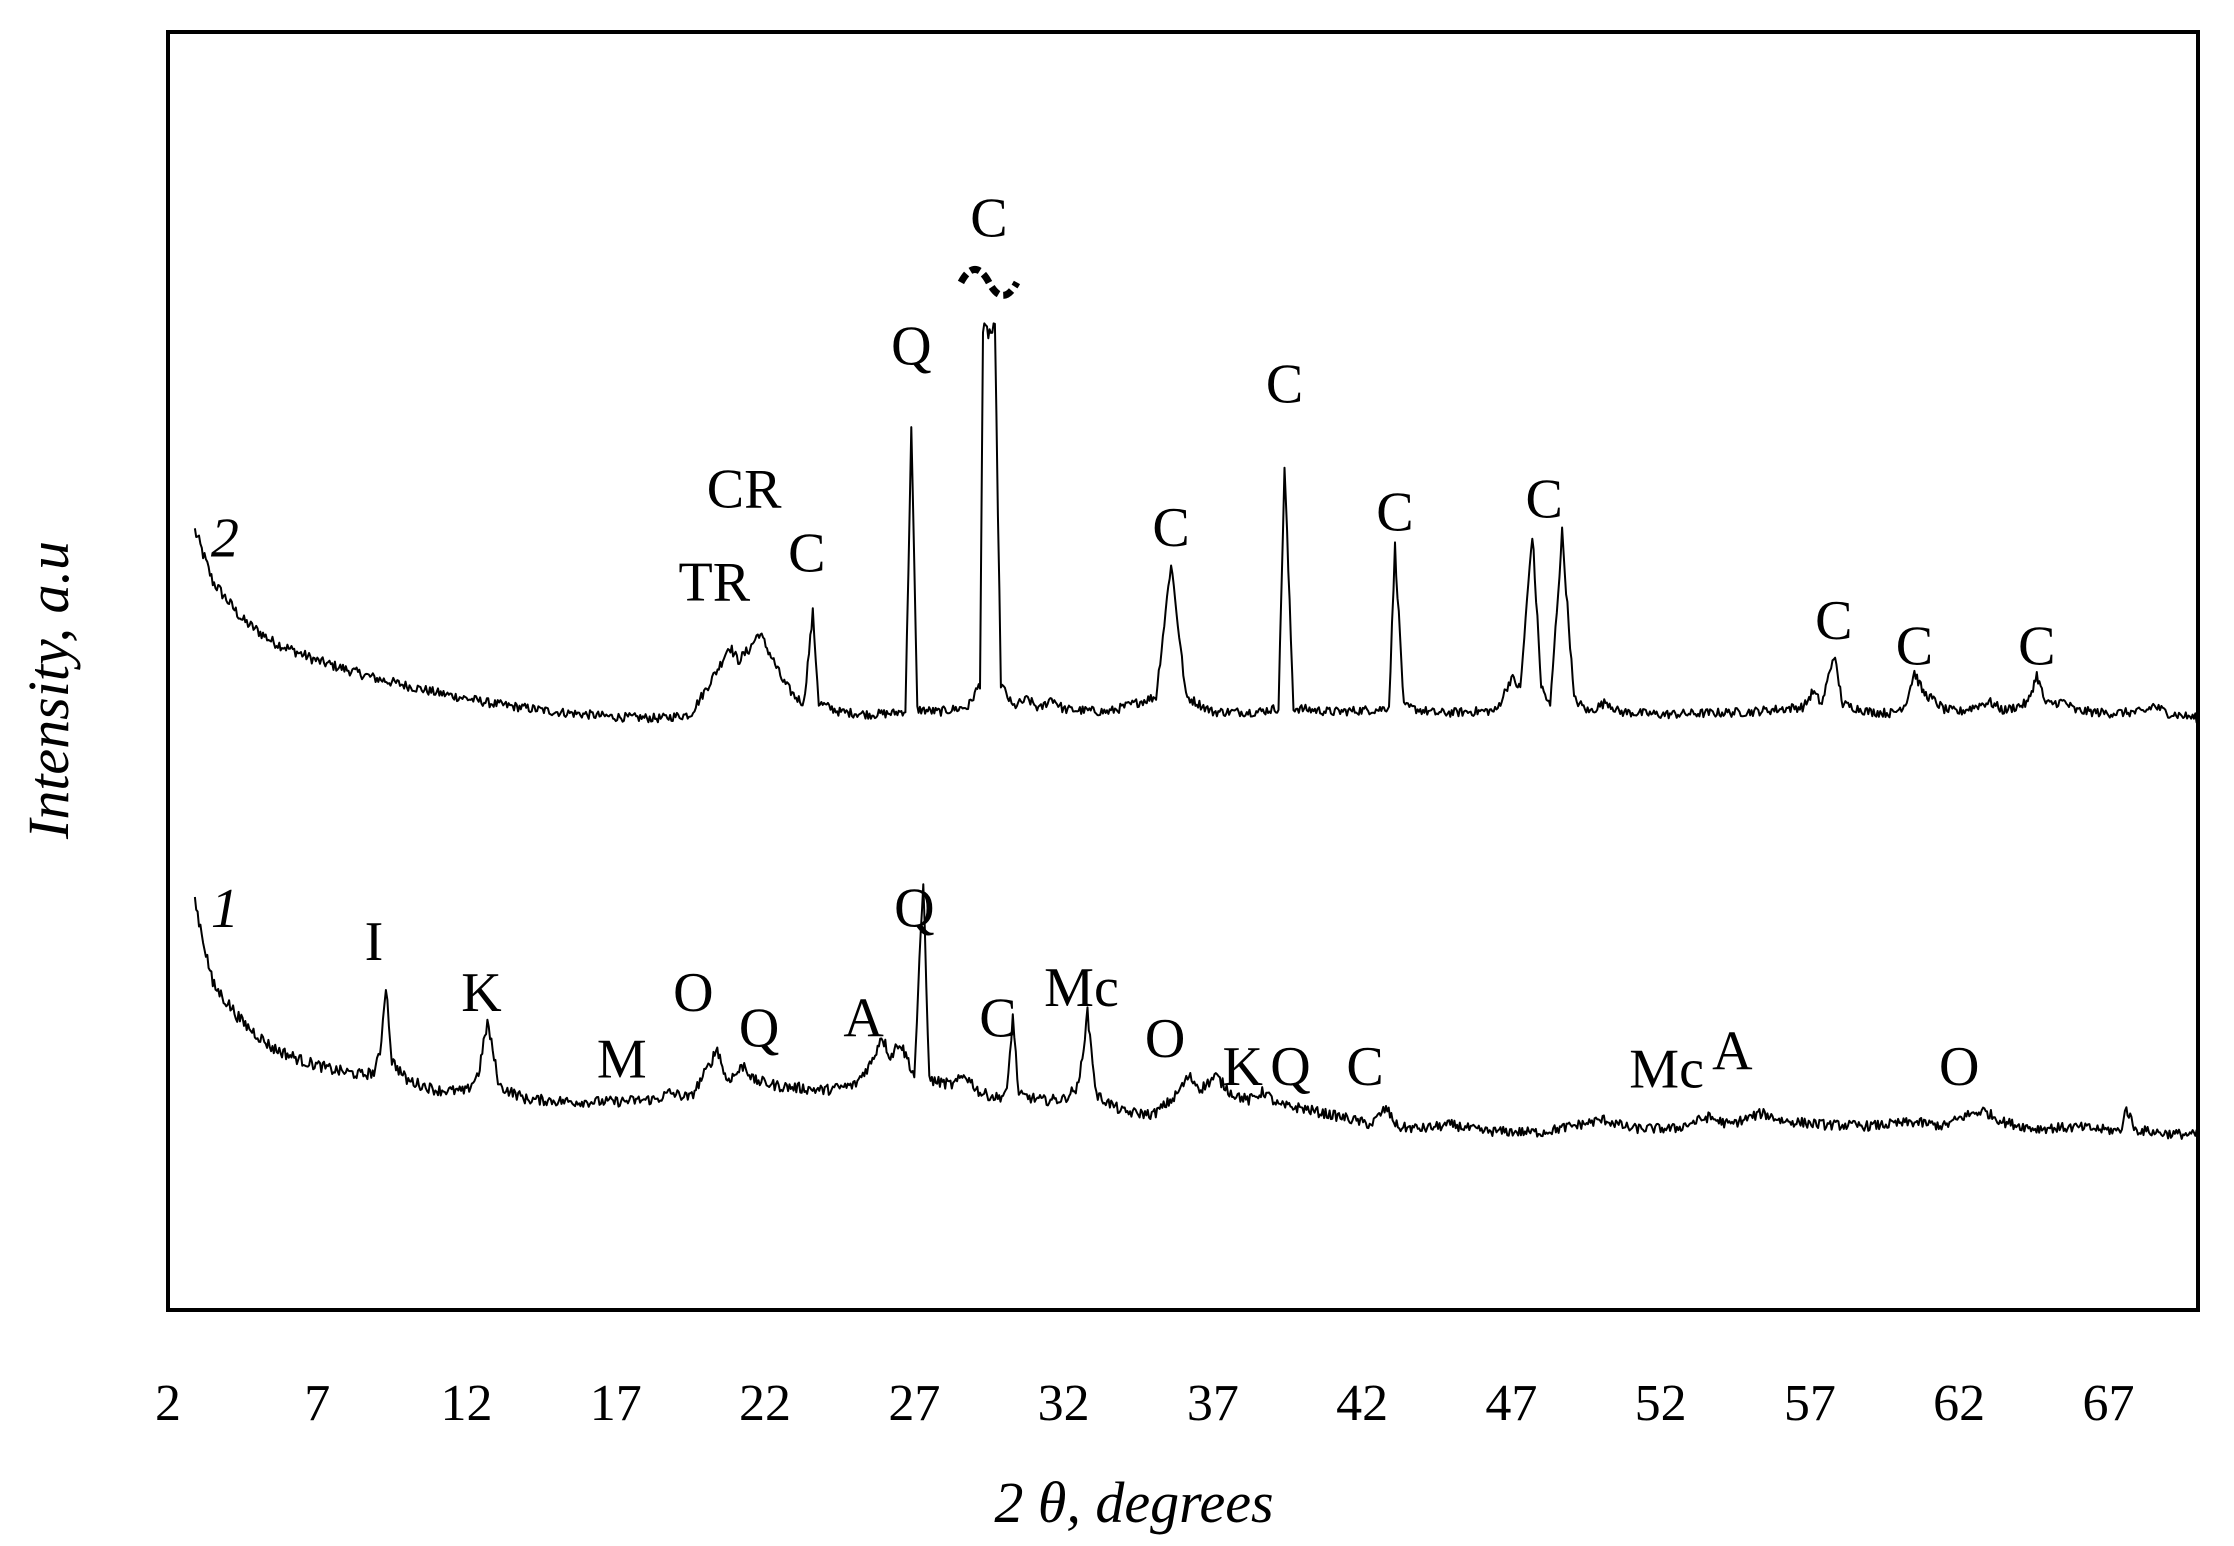  Describe the element at coordinates (225, 909) in the screenshot. I see `series-label-1: 1` at that location.